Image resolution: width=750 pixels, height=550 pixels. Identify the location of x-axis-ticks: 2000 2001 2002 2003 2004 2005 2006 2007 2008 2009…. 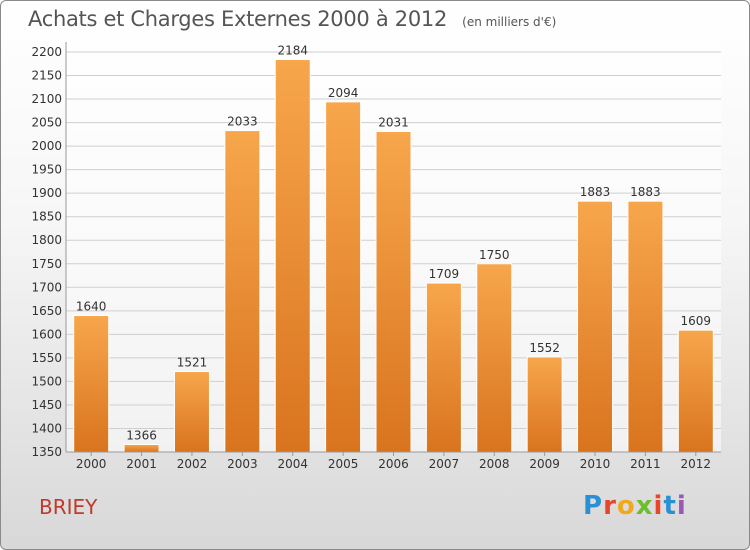
(393, 461).